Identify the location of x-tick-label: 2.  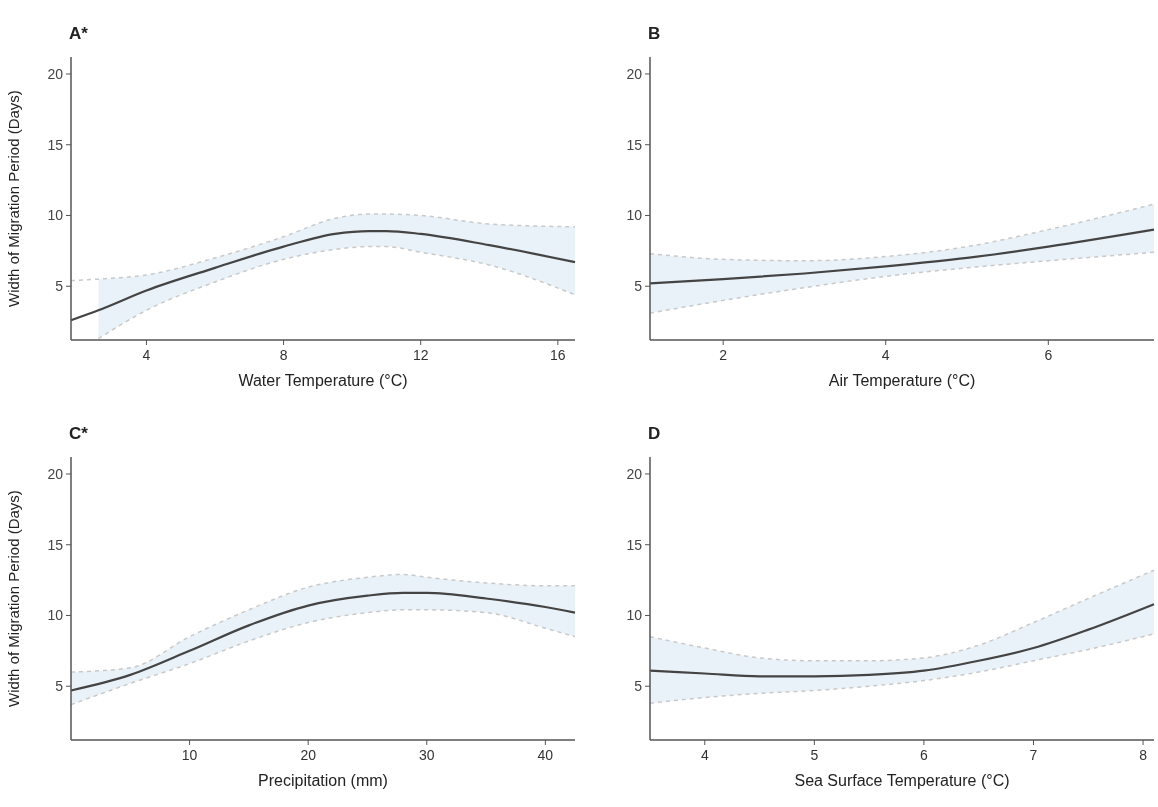
(723, 355).